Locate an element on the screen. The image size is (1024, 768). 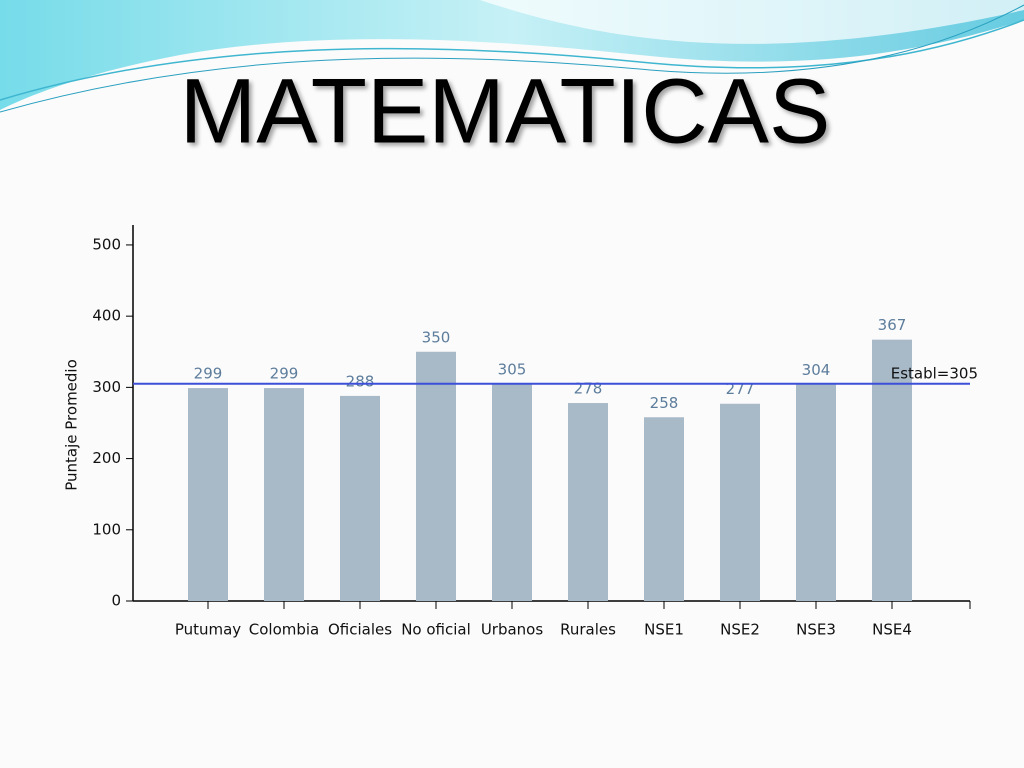
x-tick-label: Putumay is located at coordinates (208, 630).